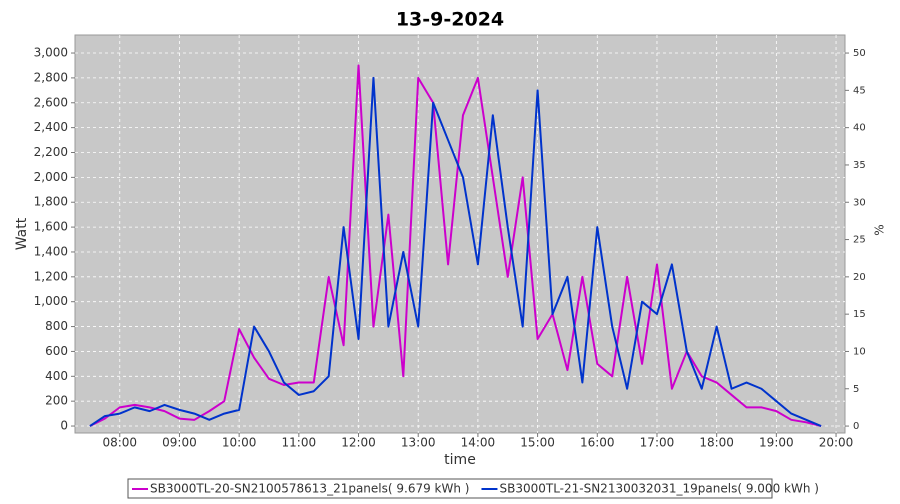 This screenshot has width=900, height=504. I want to click on x-tick-label: 18:00, so click(716, 443).